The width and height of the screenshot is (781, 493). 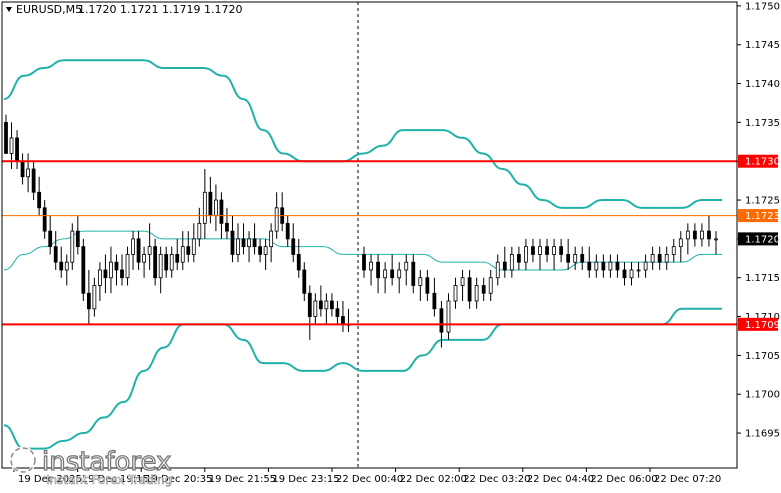 What do you see at coordinates (762, 216) in the screenshot?
I see `price-label-text: 1.1723` at bounding box center [762, 216].